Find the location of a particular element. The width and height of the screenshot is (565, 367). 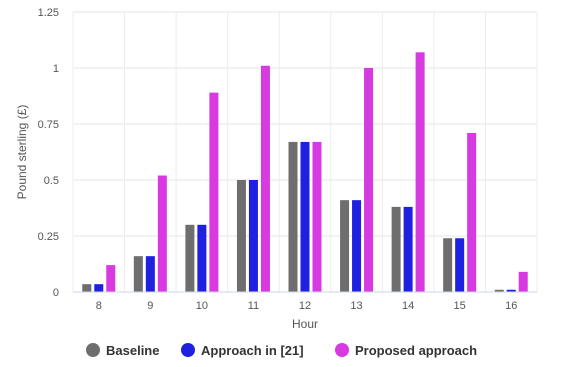

y-tick-label: 0.75 is located at coordinates (48, 125).